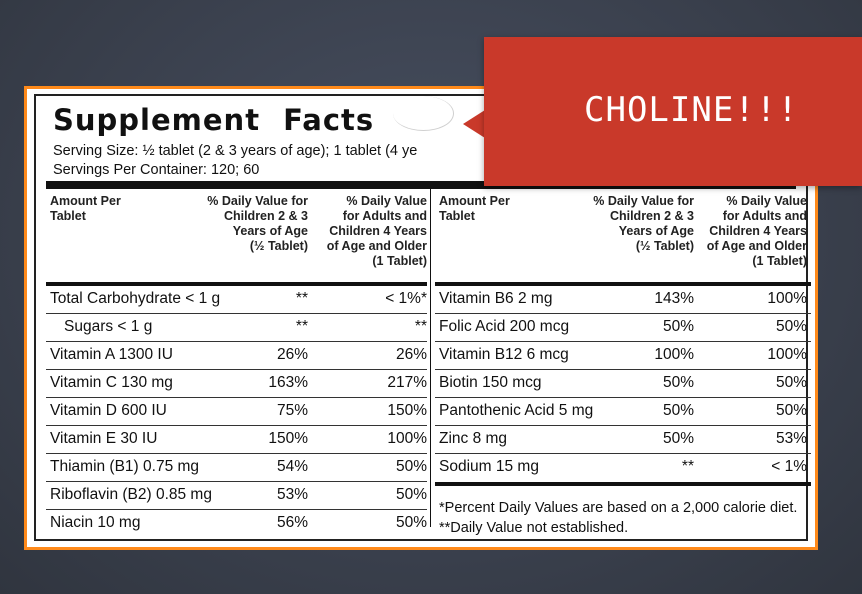  What do you see at coordinates (131, 494) in the screenshot?
I see `nutrient-name: Riboflavin (B2) 0.85 mg` at bounding box center [131, 494].